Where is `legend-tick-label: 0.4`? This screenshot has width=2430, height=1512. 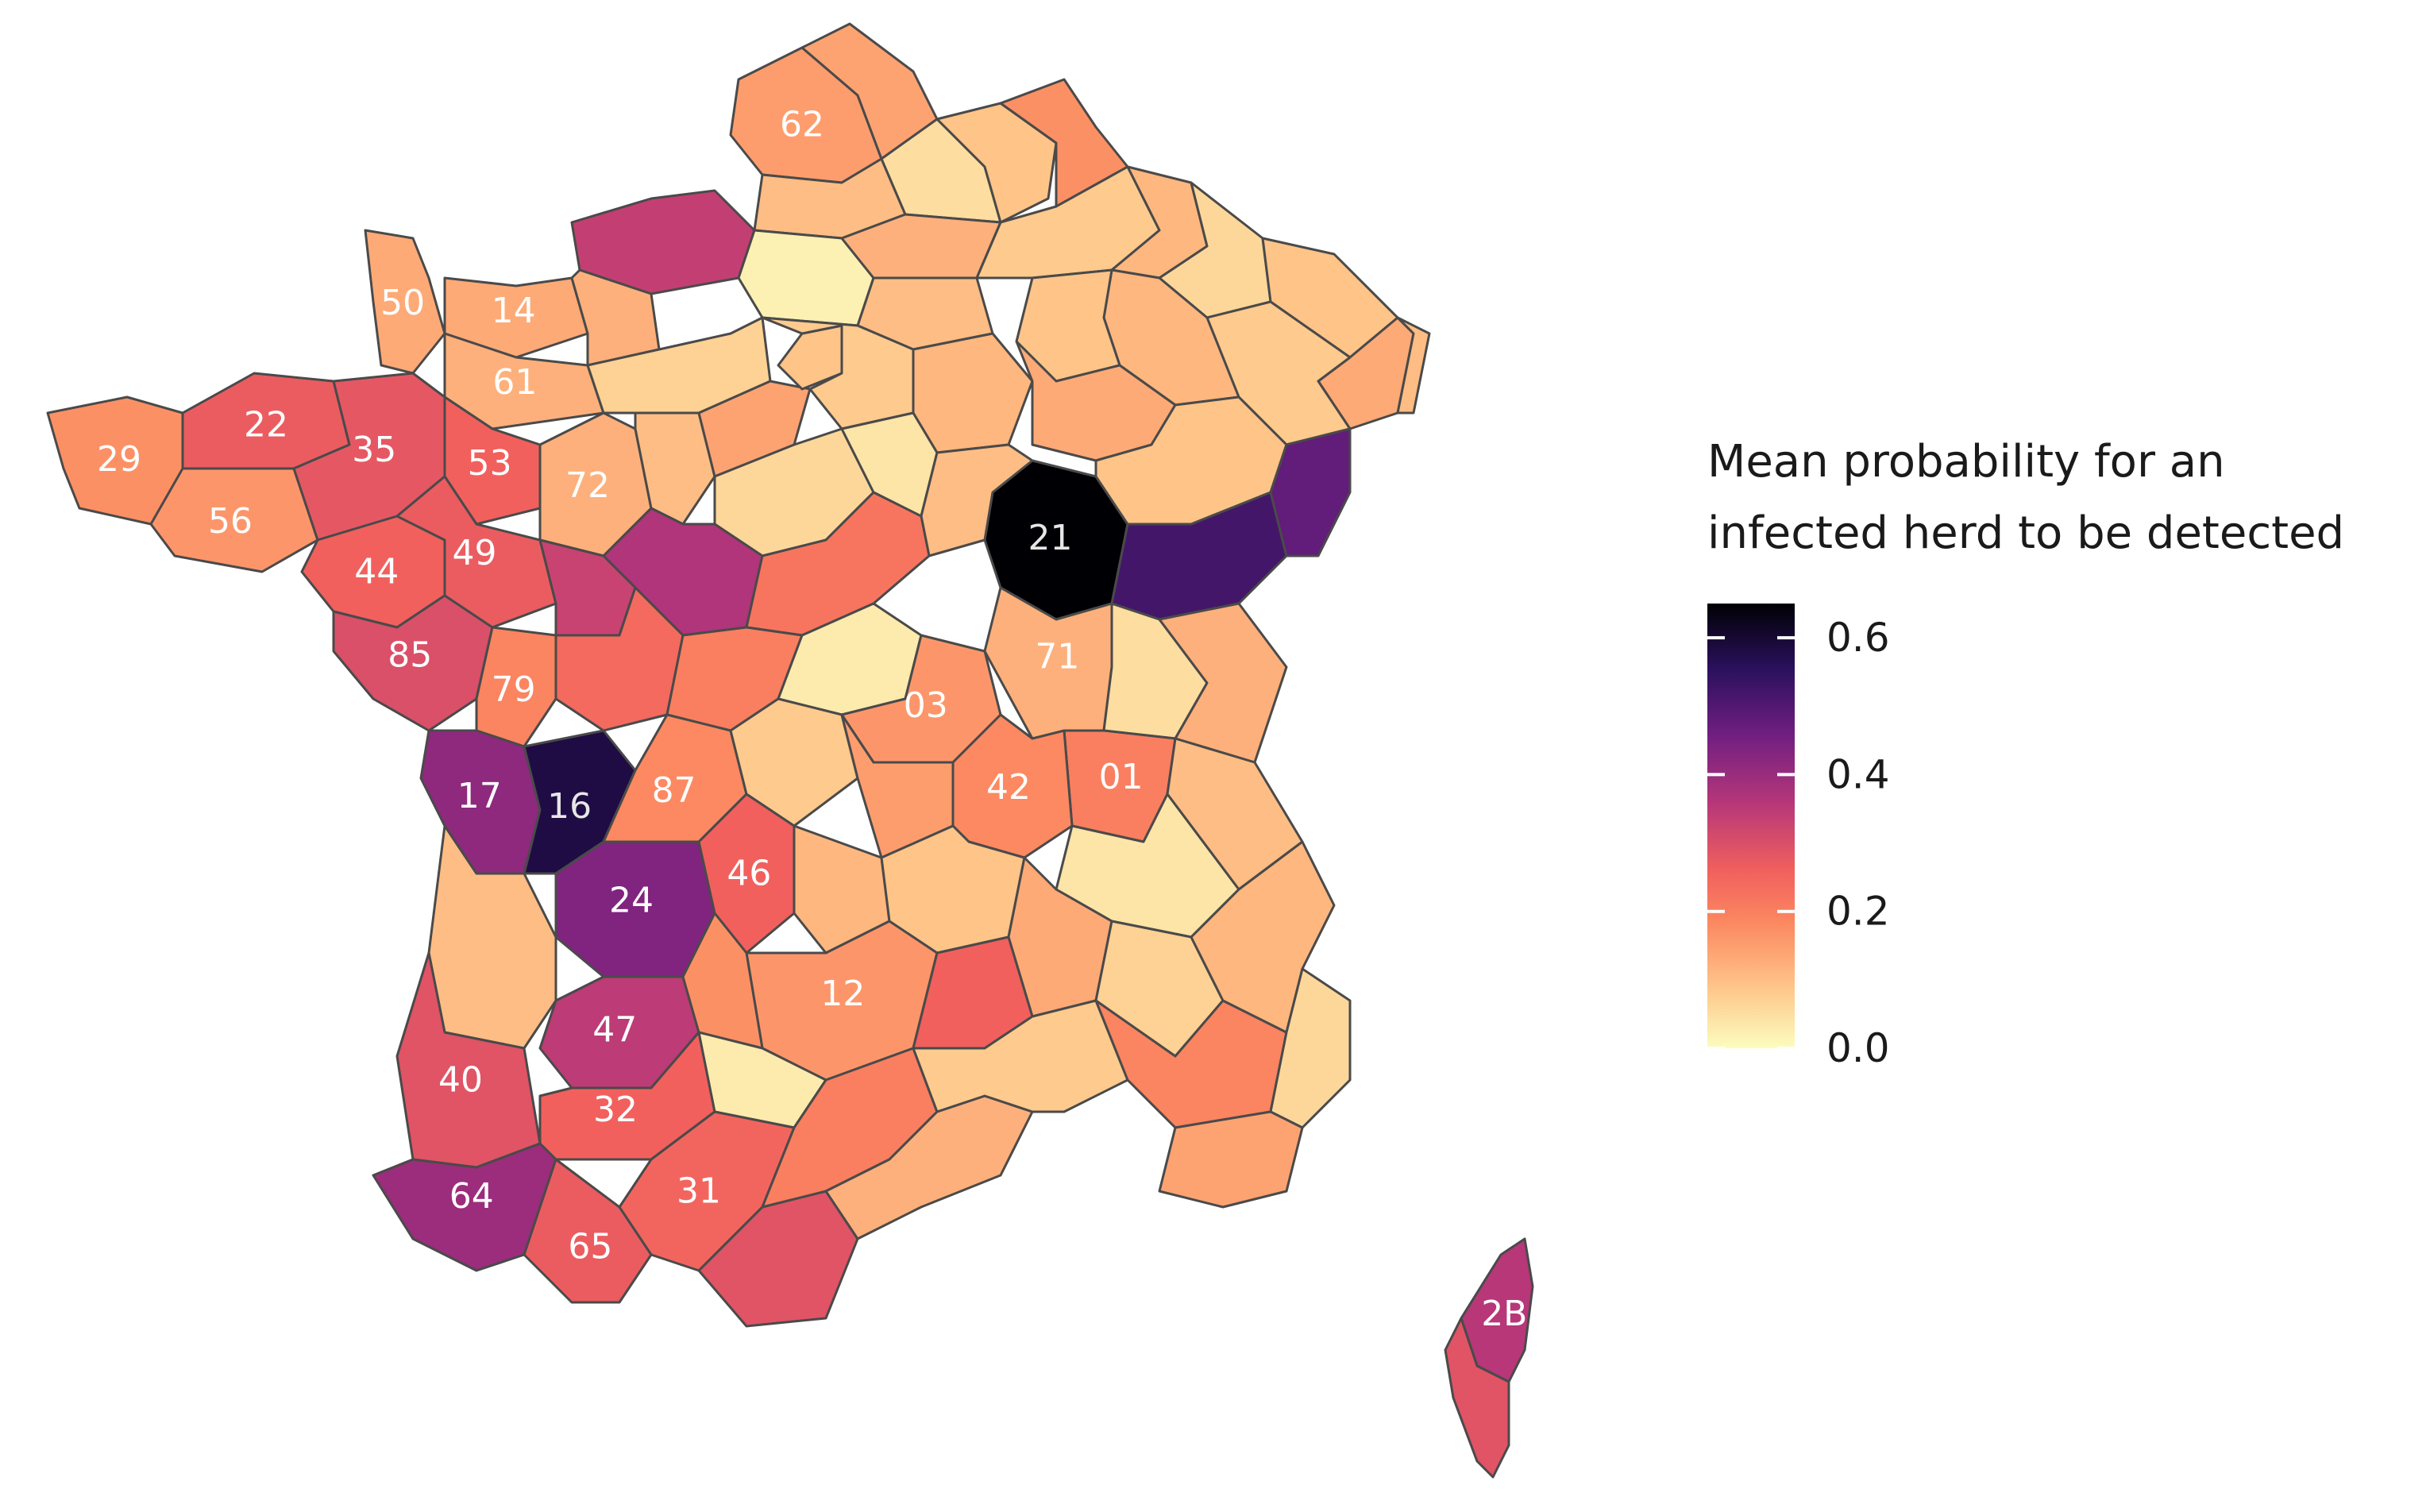
legend-tick-label: 0.4 is located at coordinates (1858, 774).